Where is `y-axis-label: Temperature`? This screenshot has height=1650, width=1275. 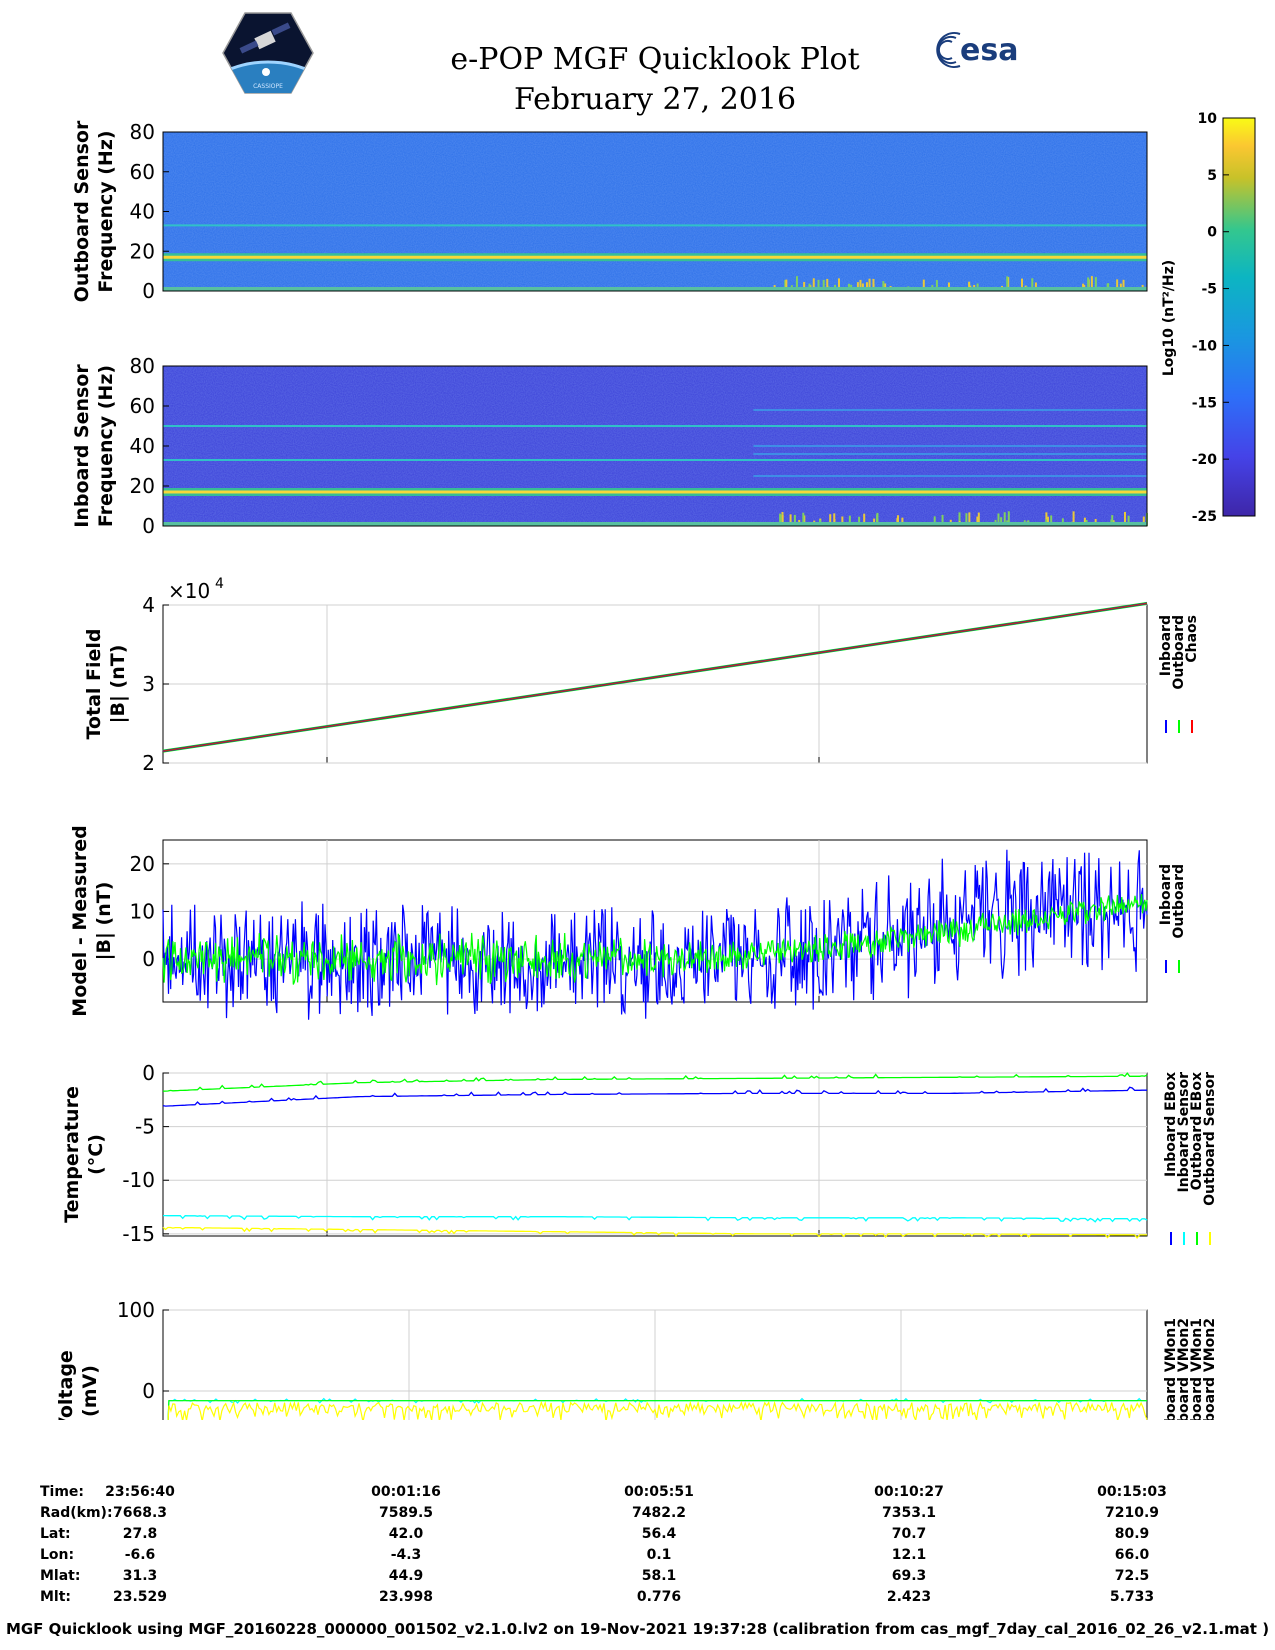
y-axis-label: Temperature is located at coordinates (72, 1154).